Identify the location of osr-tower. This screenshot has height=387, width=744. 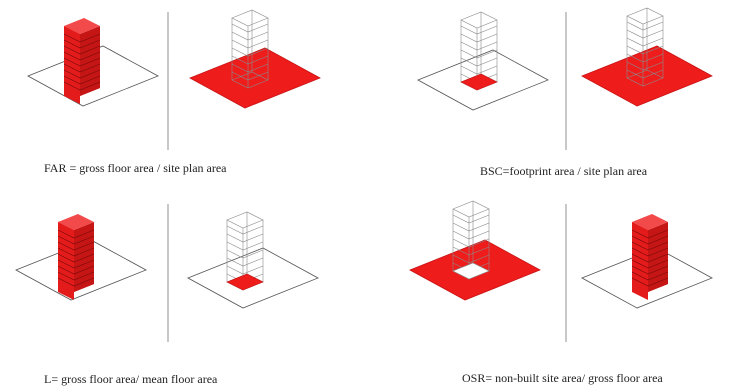
(650, 257).